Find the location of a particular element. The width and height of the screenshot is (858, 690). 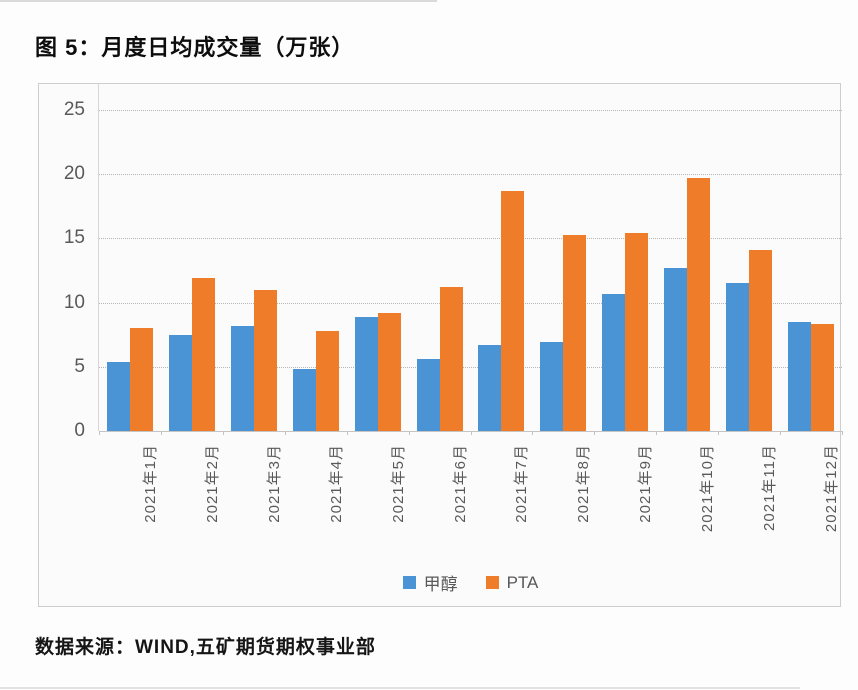

bar-甲醇-2021年3月 is located at coordinates (242, 378).